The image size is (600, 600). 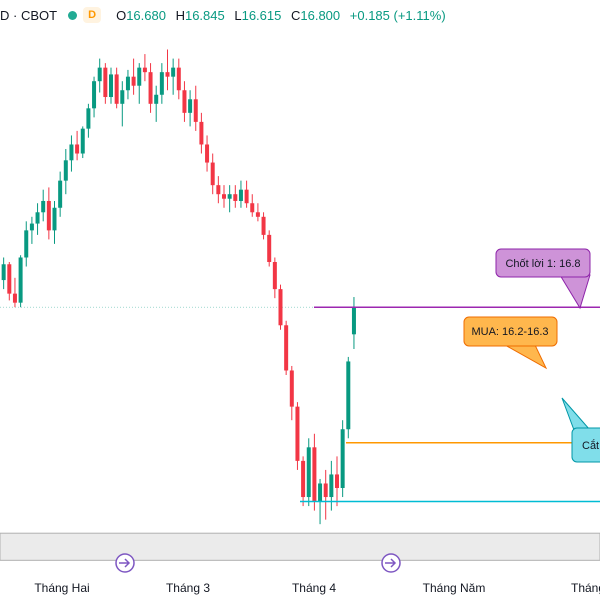 I want to click on symbol-label: D · CBOT, so click(x=29, y=15).